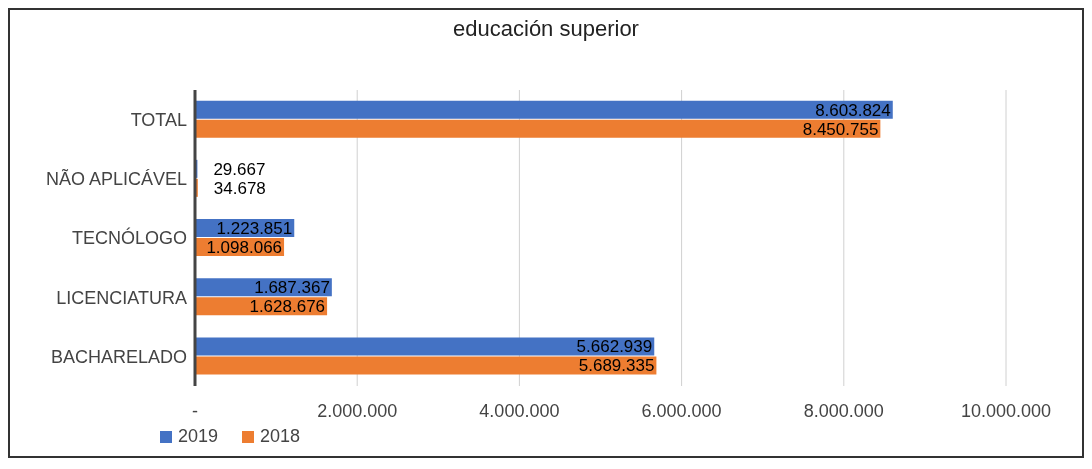 The width and height of the screenshot is (1092, 469). What do you see at coordinates (116, 179) in the screenshot?
I see `y-tick-label: NÃO APLICÁVEL` at bounding box center [116, 179].